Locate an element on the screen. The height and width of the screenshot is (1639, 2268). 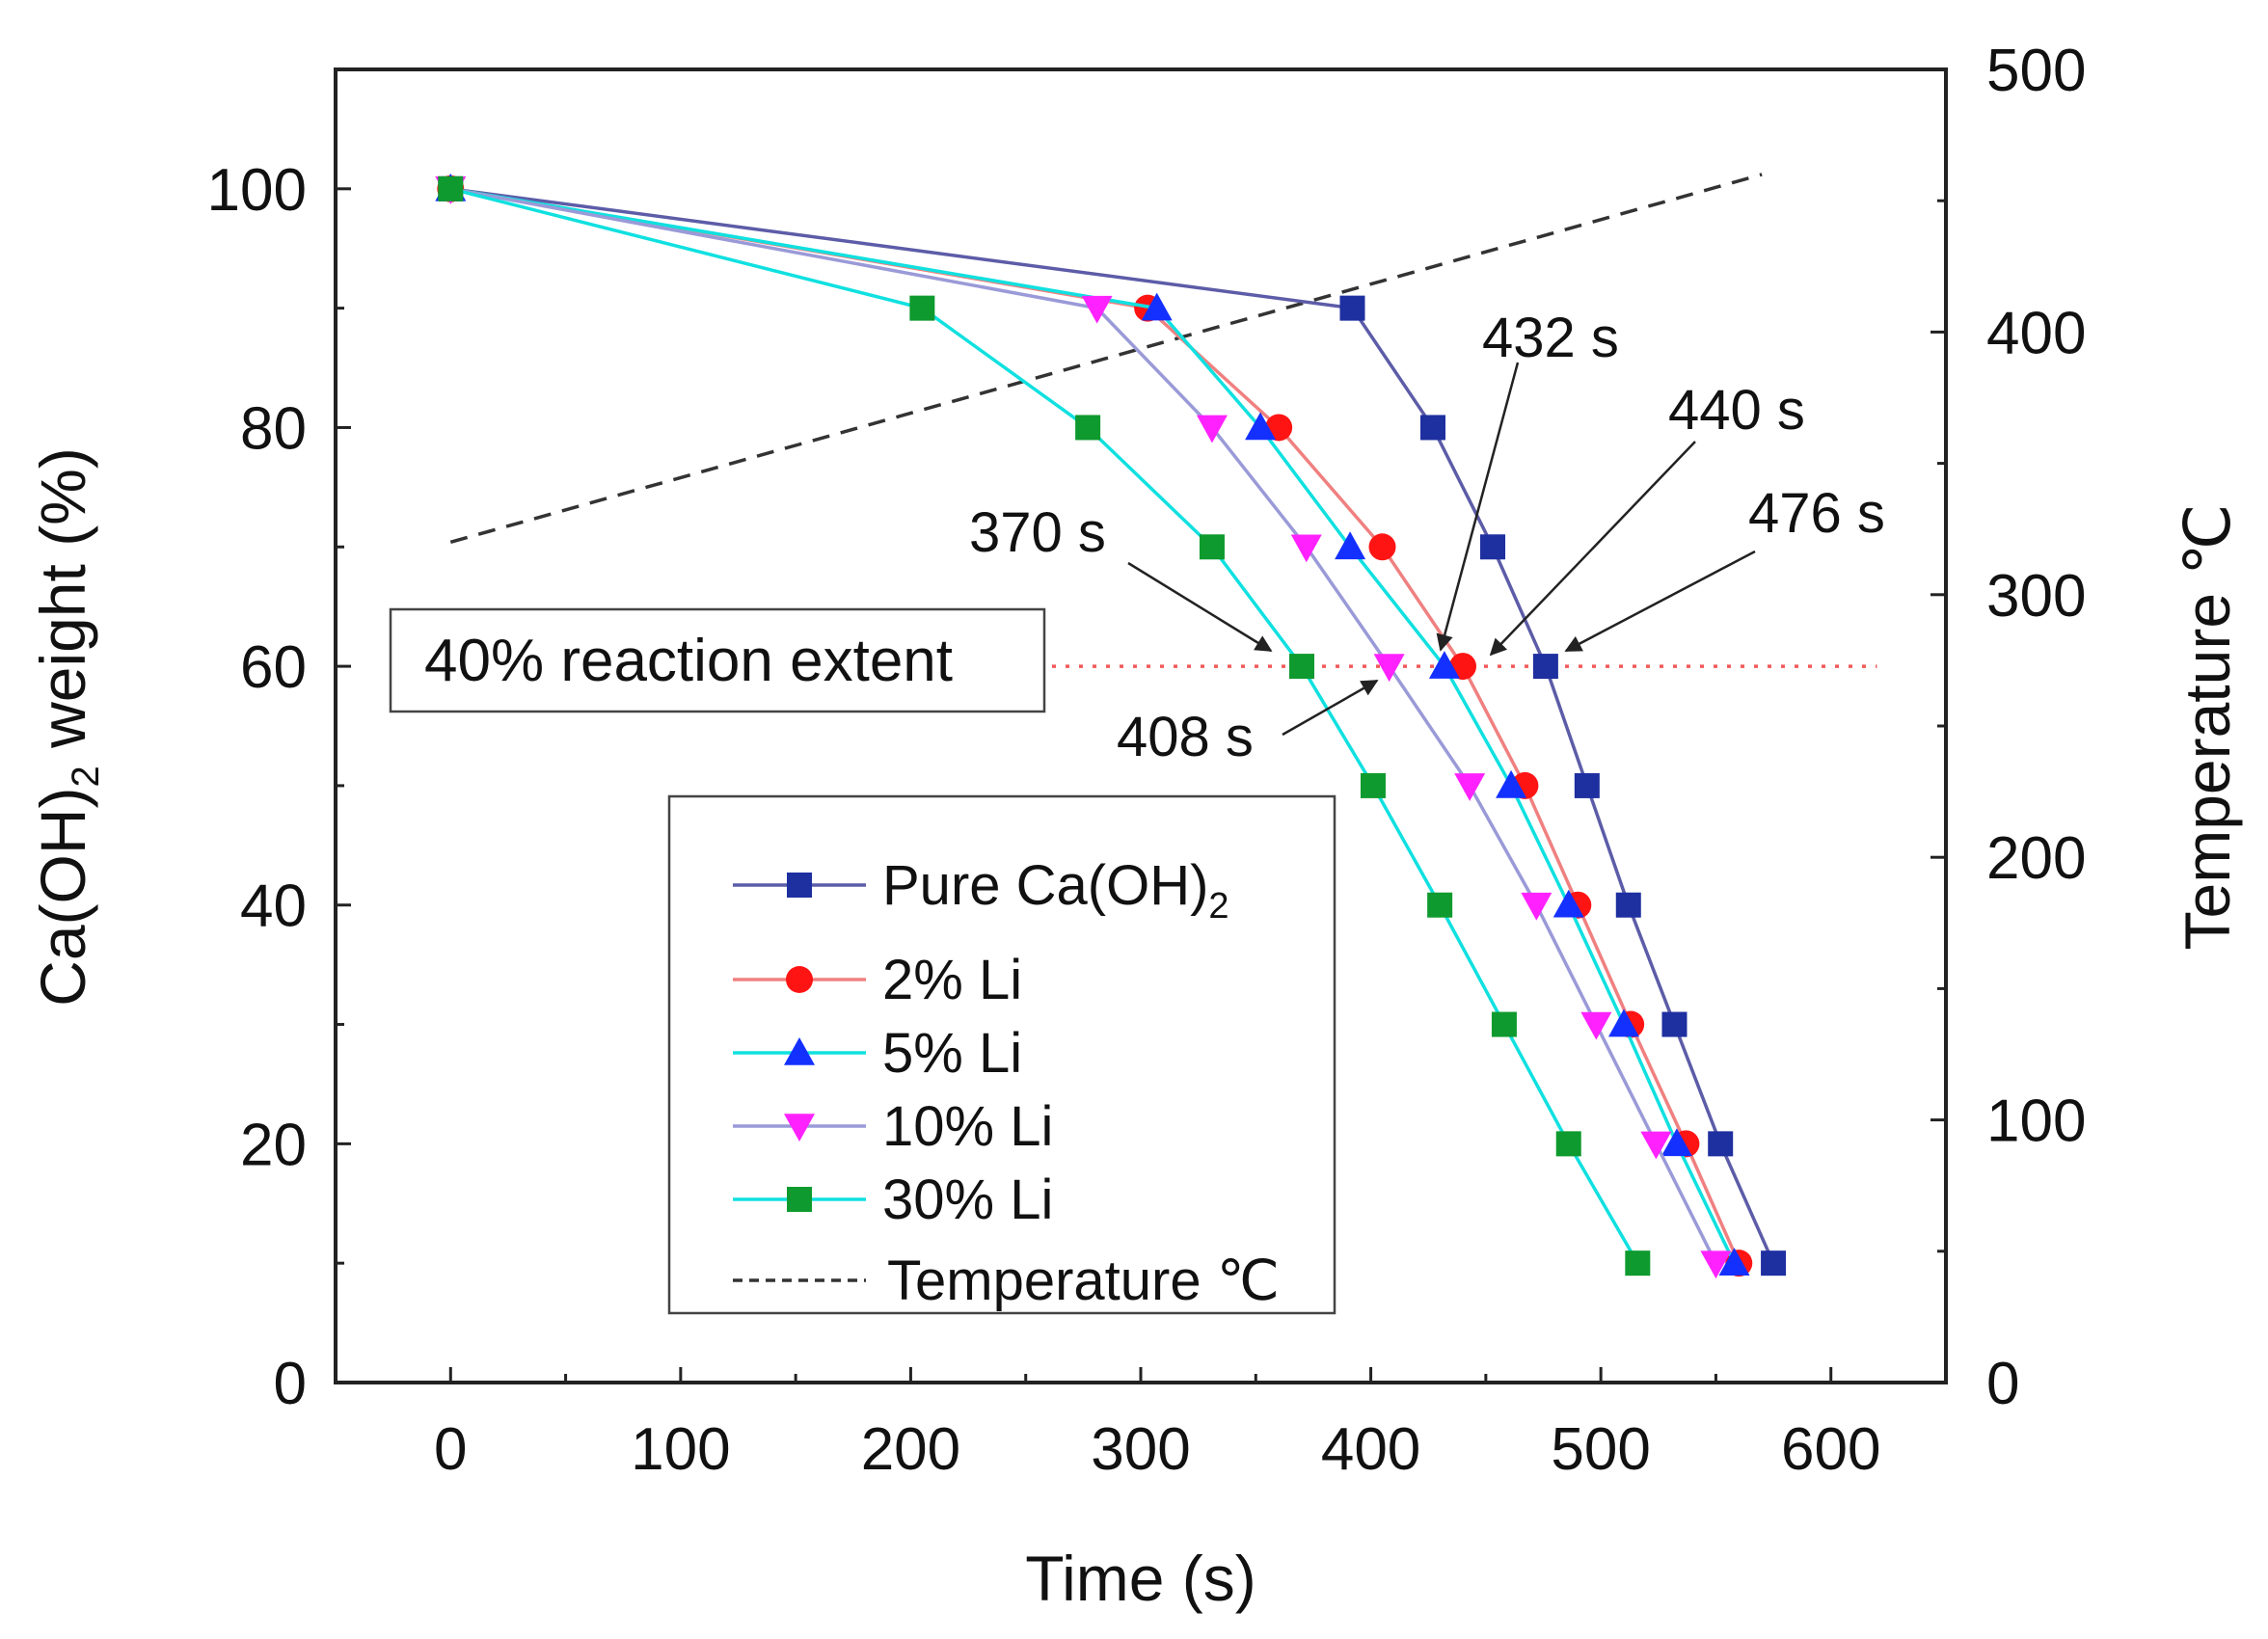
arrow-476s is located at coordinates (1660, 601).